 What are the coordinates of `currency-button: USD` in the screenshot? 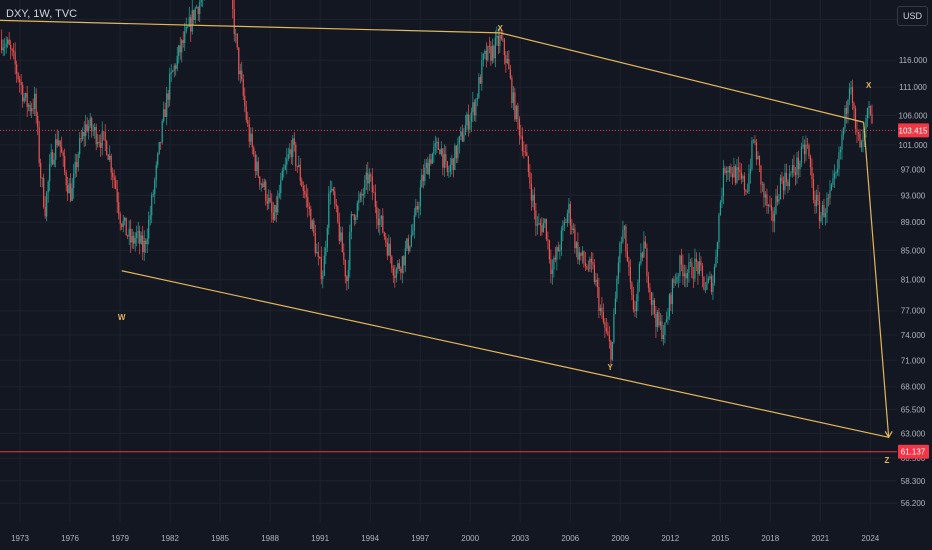 It's located at (912, 16).